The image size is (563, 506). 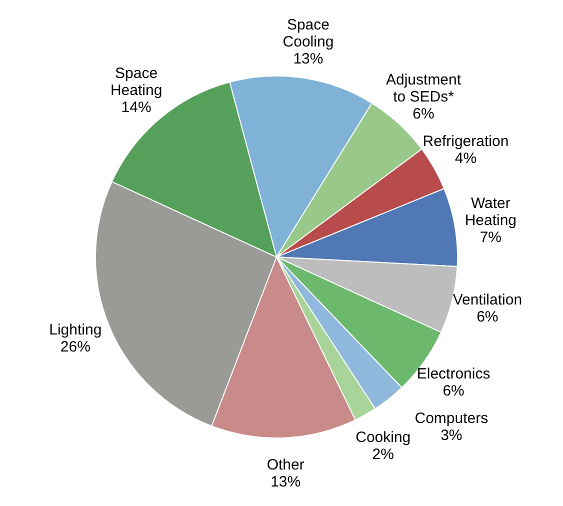 What do you see at coordinates (383, 454) in the screenshot?
I see `data-label: 2%` at bounding box center [383, 454].